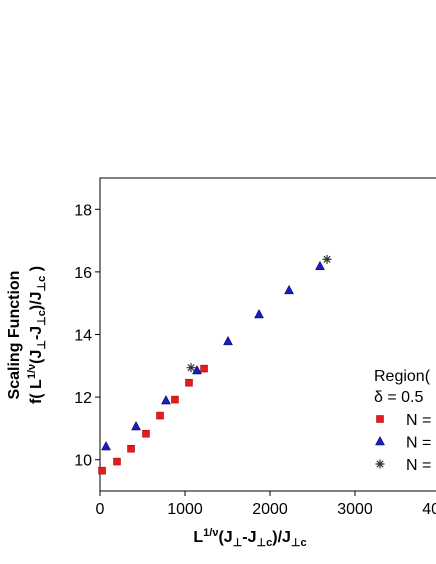 The image size is (436, 564). I want to click on legend-title: Region(, so click(402, 376).